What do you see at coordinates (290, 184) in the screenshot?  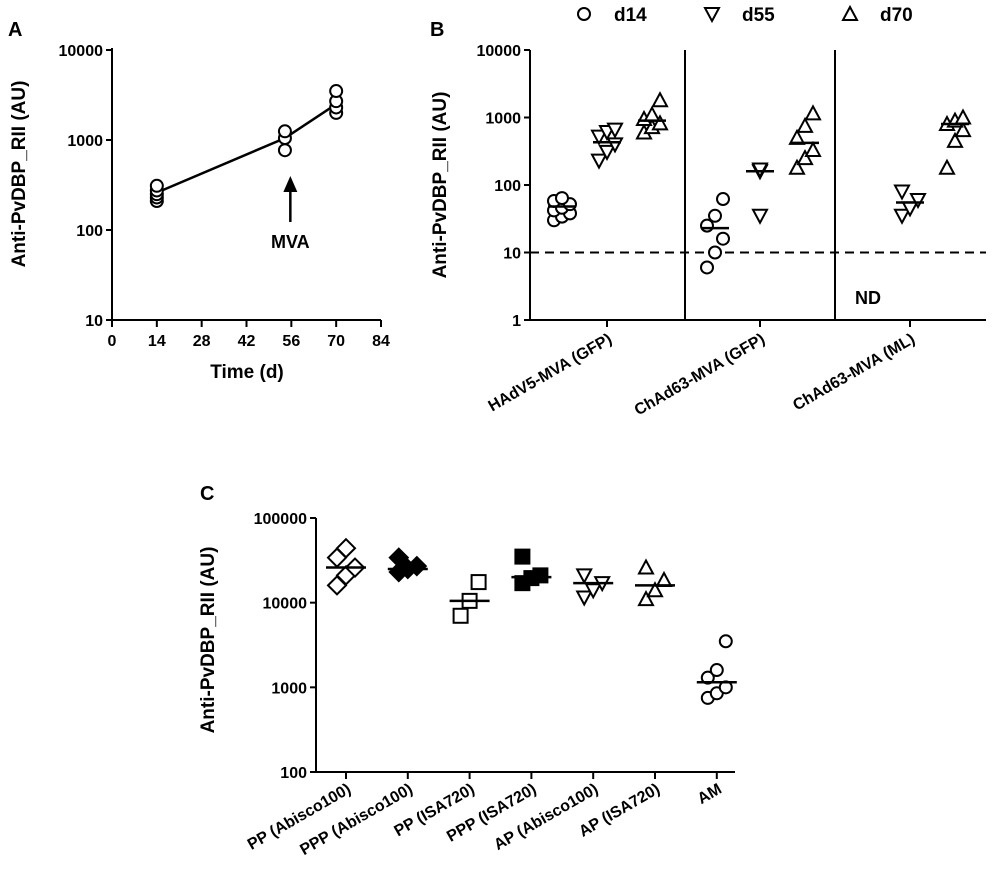 I see `mva-arrow-head-icon` at bounding box center [290, 184].